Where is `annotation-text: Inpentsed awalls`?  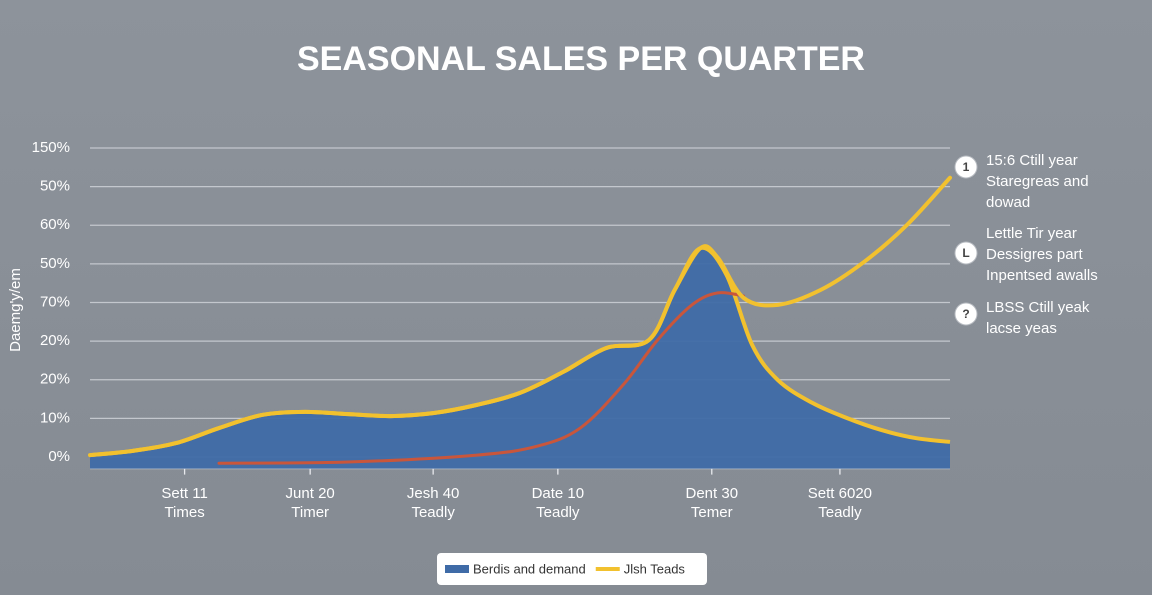
annotation-text: Inpentsed awalls is located at coordinates (1042, 275).